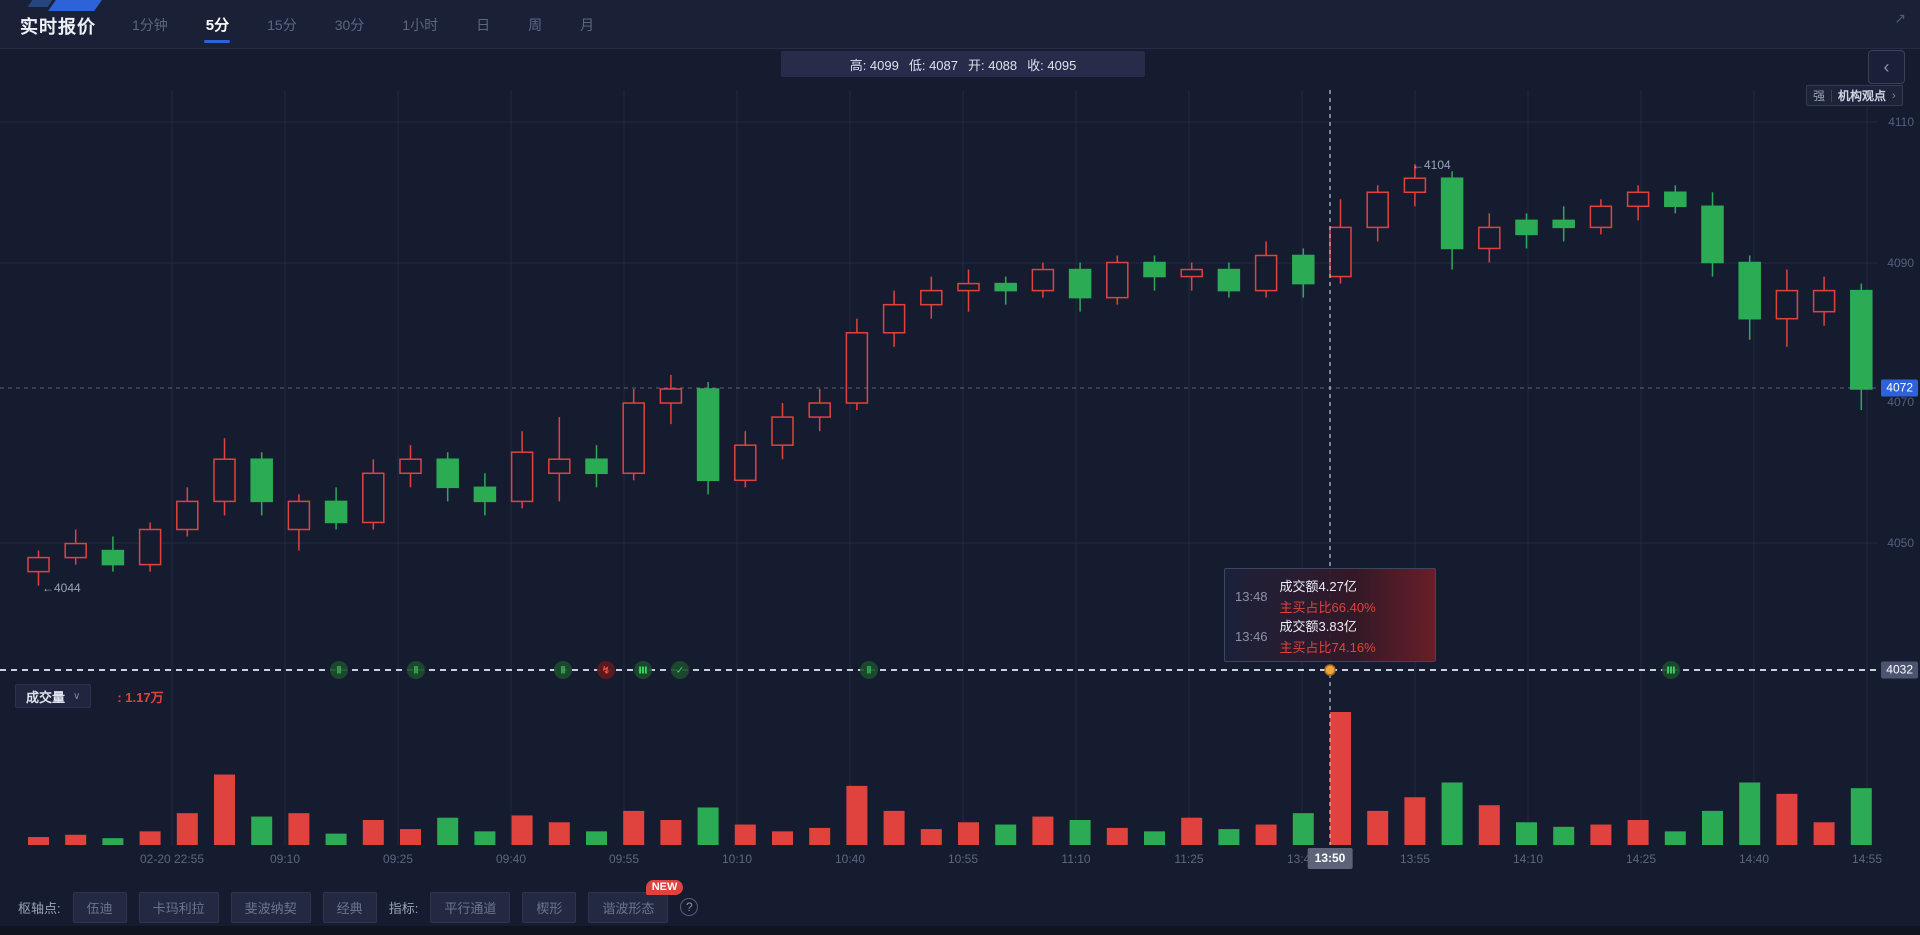  Describe the element at coordinates (1900, 18) in the screenshot. I see `expand-icon: ↗` at that location.